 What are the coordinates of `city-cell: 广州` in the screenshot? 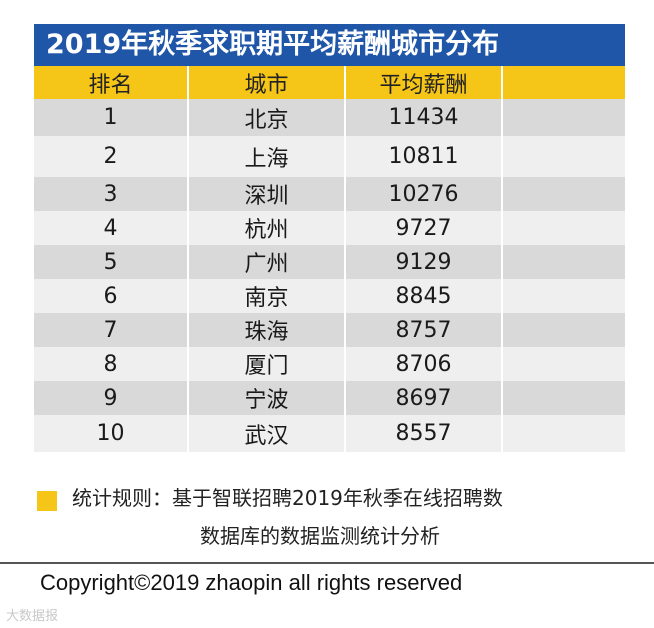 It's located at (265, 262).